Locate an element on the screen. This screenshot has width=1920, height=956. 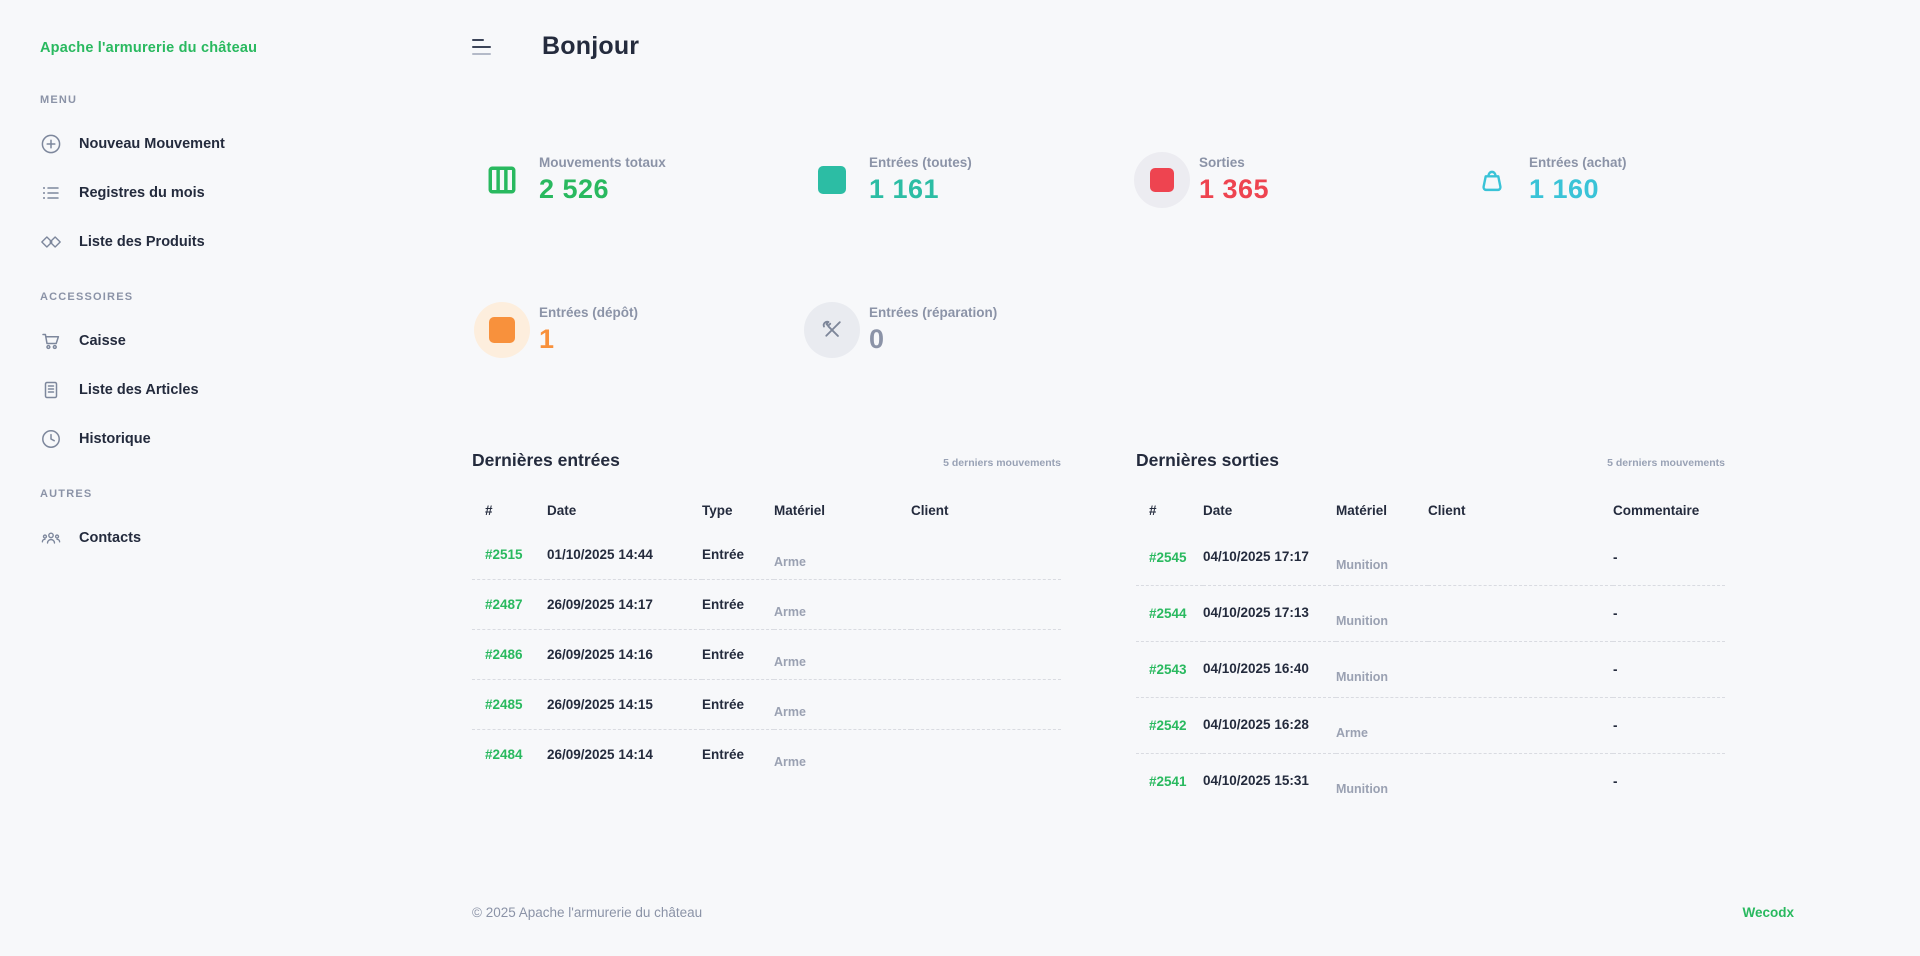
sidebar-item-label: Liste des Articles is located at coordinates (139, 390).